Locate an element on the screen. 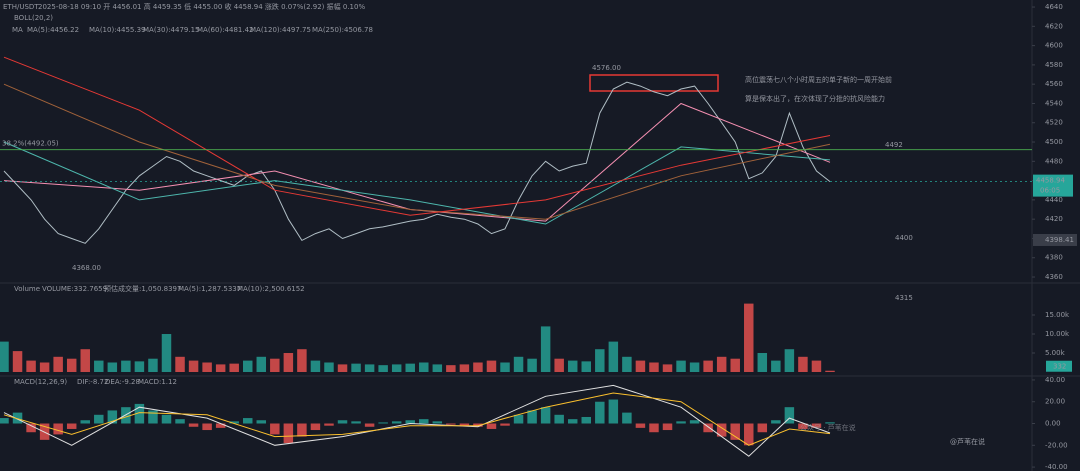 The width and height of the screenshot is (1080, 471). y-tick-label: 4500 is located at coordinates (1054, 142).